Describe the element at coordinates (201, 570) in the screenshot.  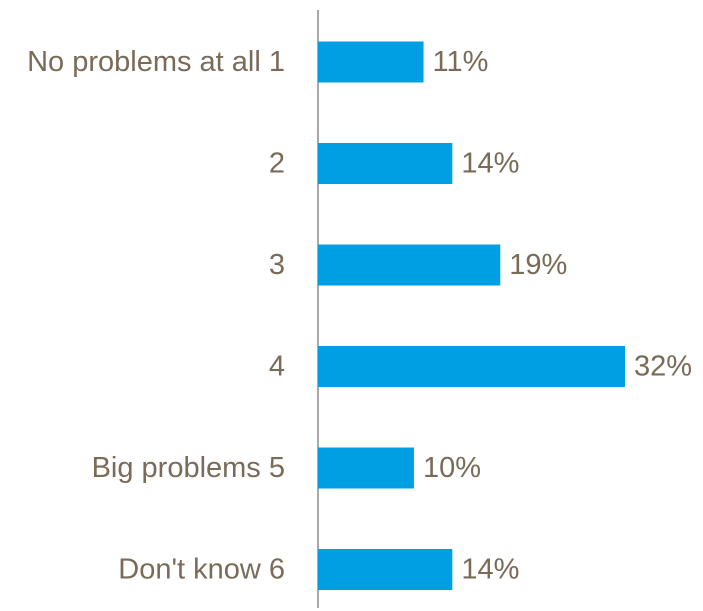
I see `category-label-5: Don't know 6` at that location.